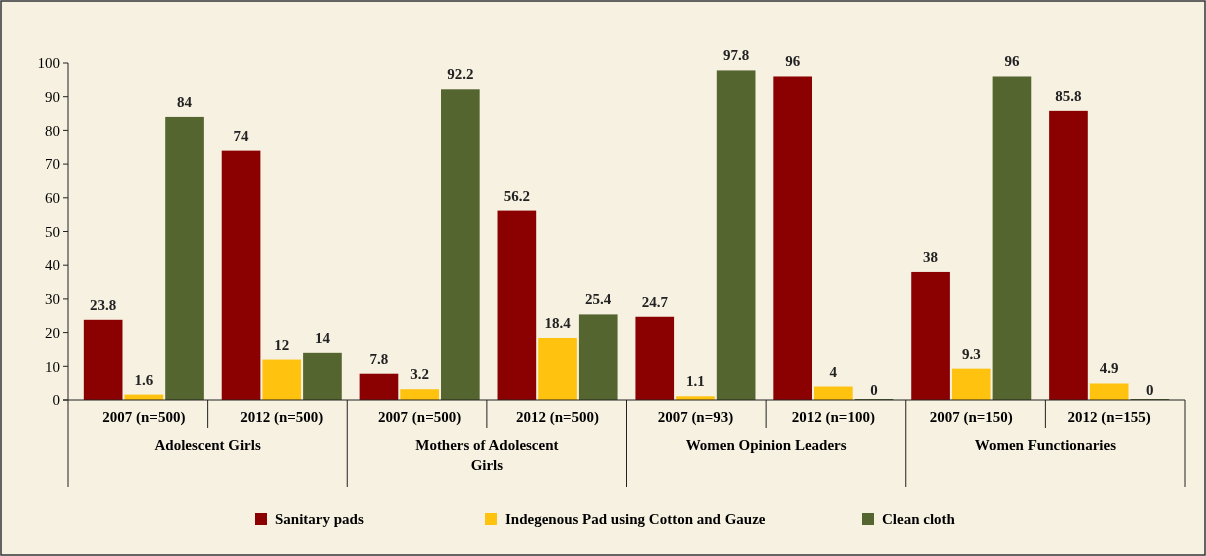  What do you see at coordinates (52, 130) in the screenshot?
I see `y-tick-label: 80` at bounding box center [52, 130].